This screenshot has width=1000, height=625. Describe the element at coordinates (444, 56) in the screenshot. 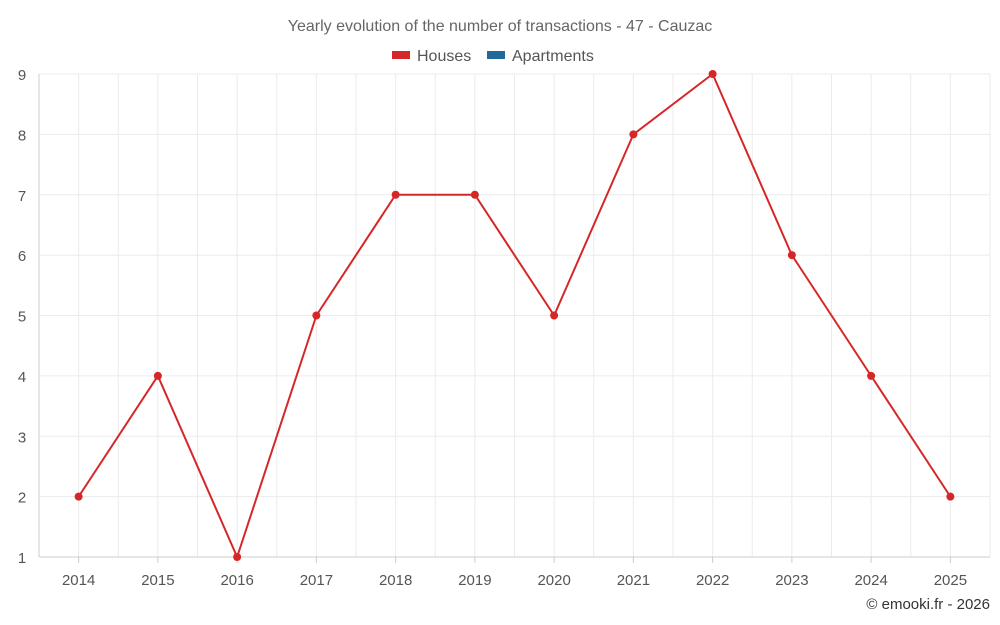

I see `legend-label-houses: Houses` at that location.